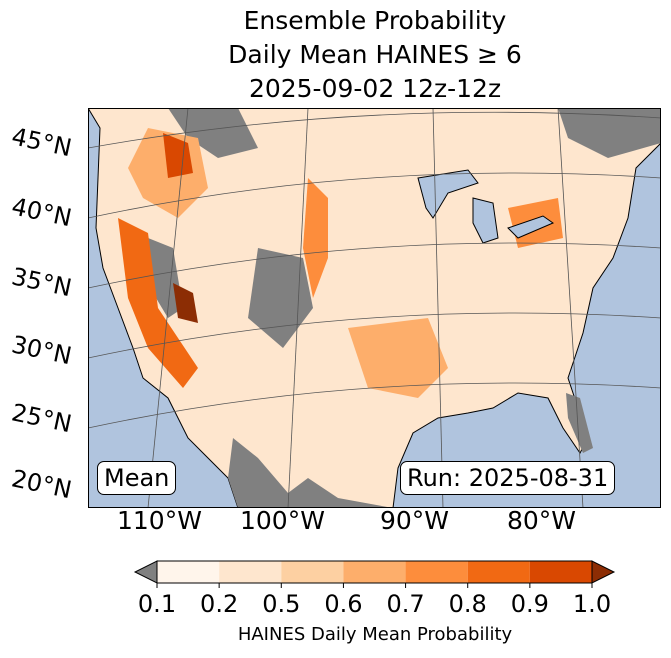 This screenshot has width=671, height=658. I want to click on lat-label: 20°N, so click(42, 484).